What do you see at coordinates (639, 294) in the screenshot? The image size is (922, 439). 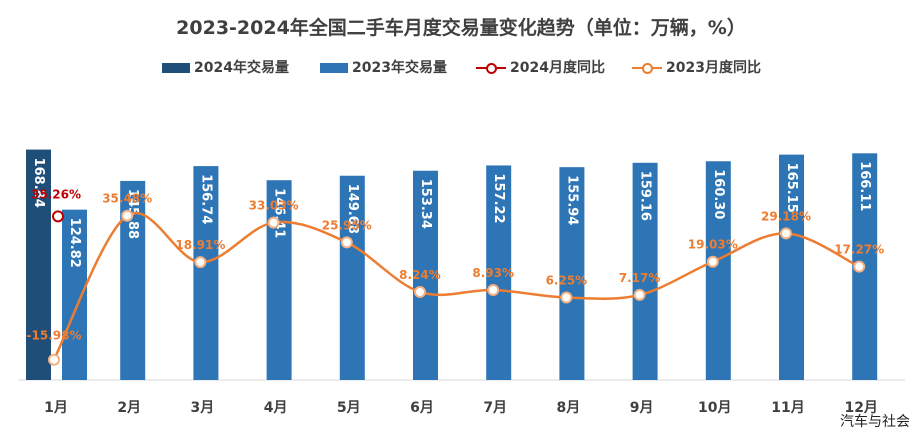 I see `marker-2023-yoy-9月` at bounding box center [639, 294].